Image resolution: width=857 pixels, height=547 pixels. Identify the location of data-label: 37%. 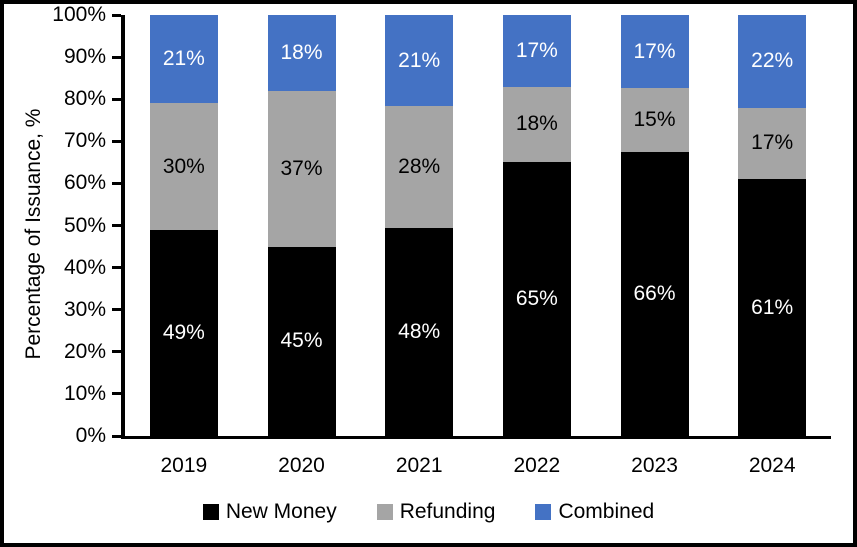
(301, 168).